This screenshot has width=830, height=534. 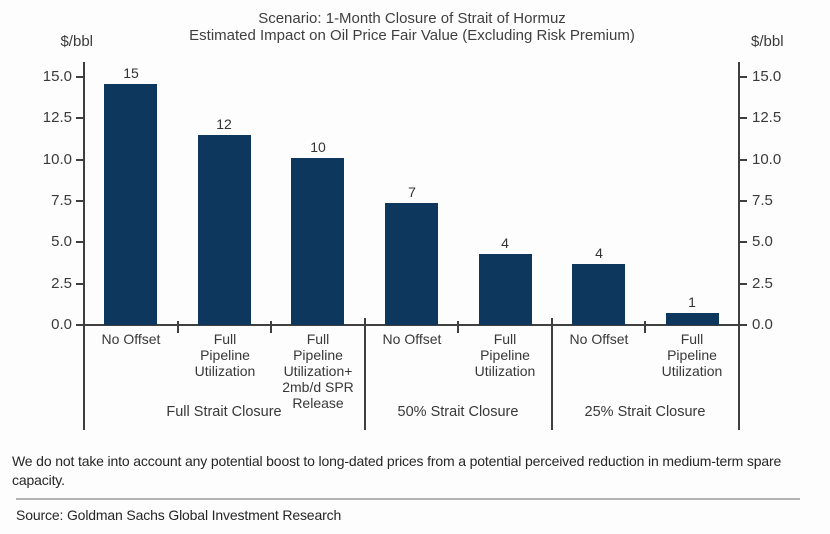 I want to click on bar-value-label: 1, so click(x=692, y=302).